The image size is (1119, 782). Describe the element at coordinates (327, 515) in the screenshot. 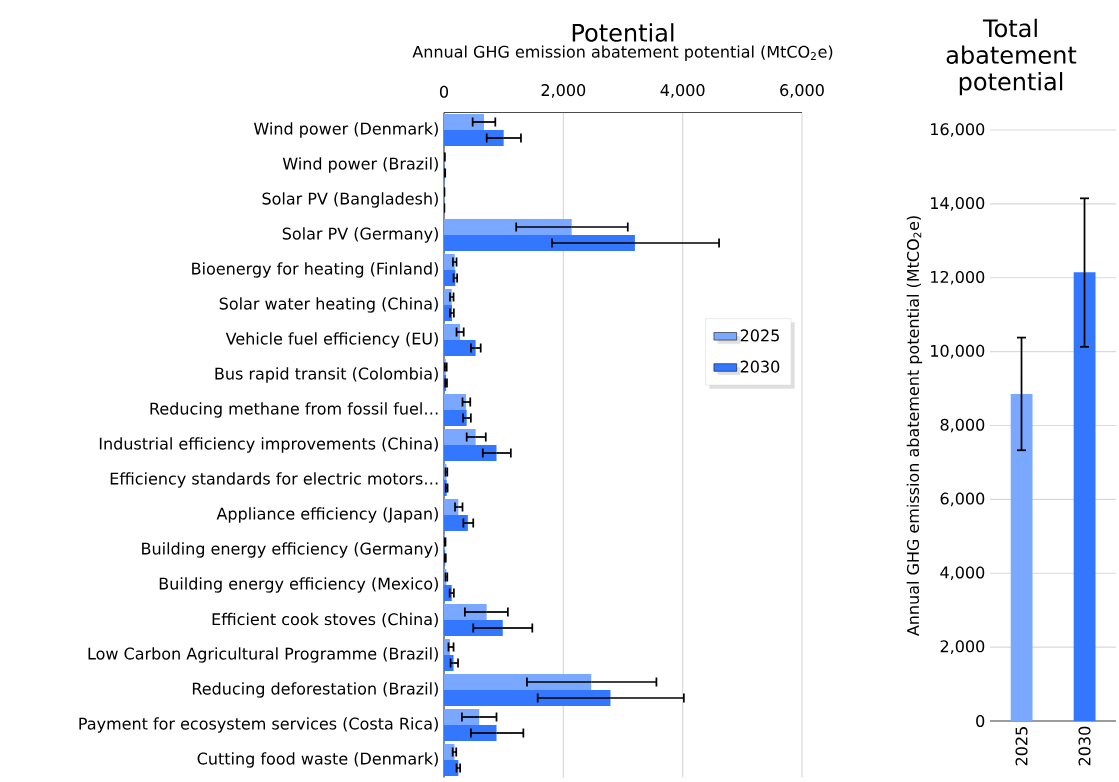

I see `y-tick-label: Appliance efficiency (Japan)` at that location.